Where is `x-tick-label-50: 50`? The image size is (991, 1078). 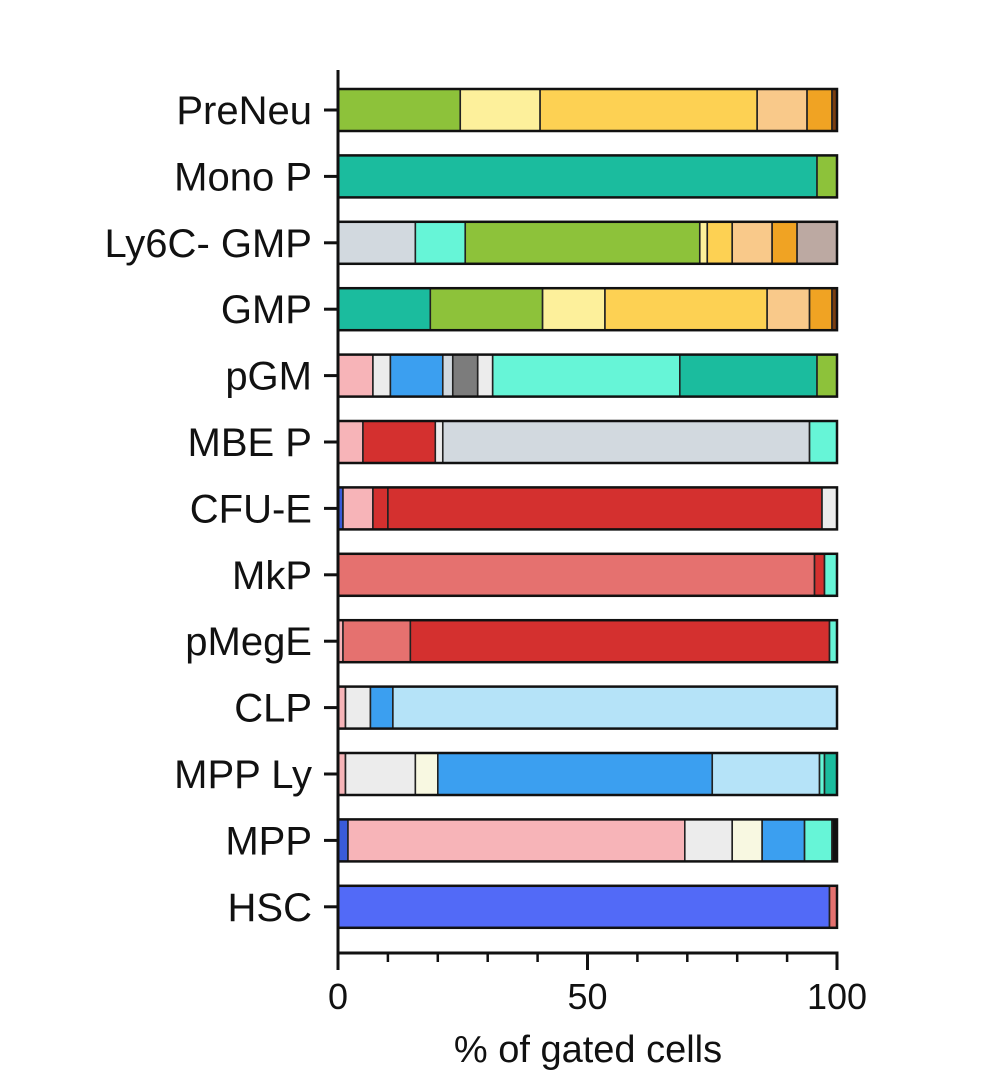 x-tick-label-50: 50 is located at coordinates (587, 996).